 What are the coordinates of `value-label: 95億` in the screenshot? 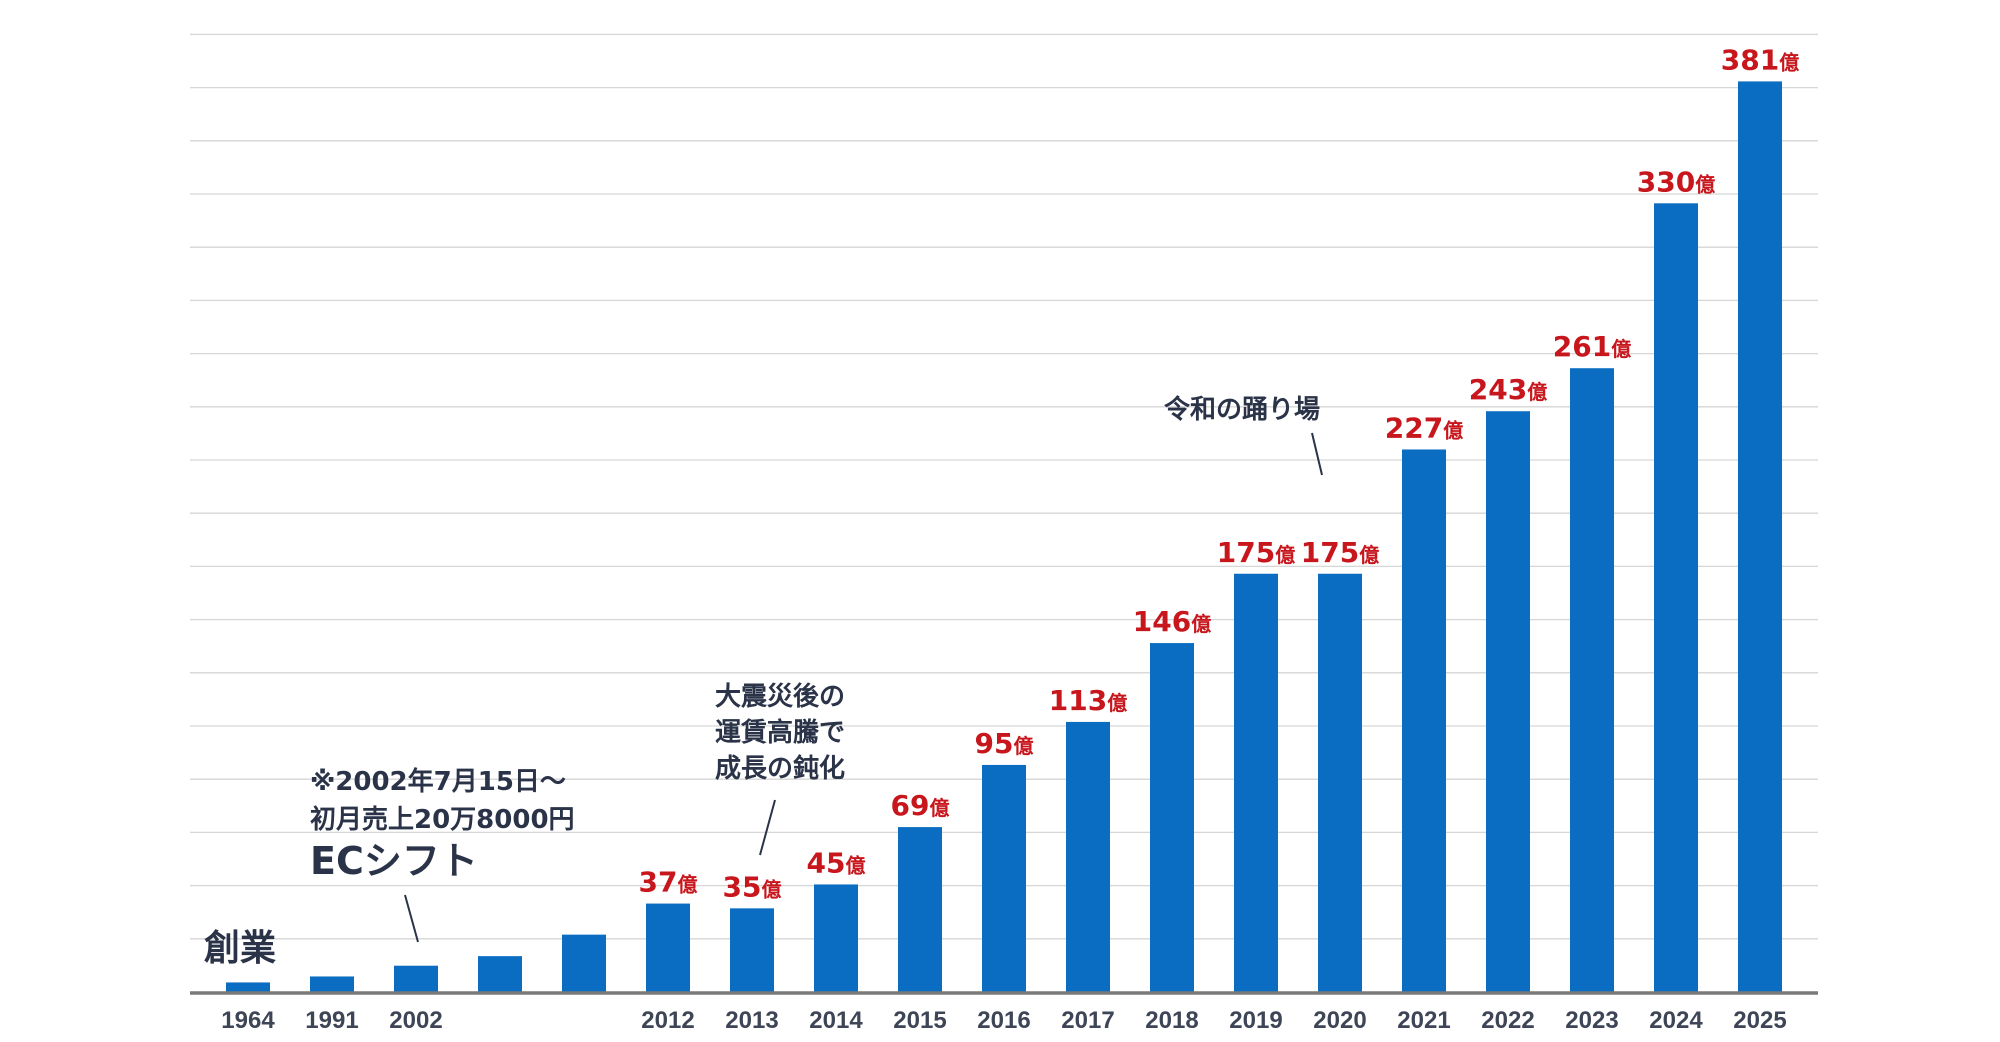 It's located at (1004, 743).